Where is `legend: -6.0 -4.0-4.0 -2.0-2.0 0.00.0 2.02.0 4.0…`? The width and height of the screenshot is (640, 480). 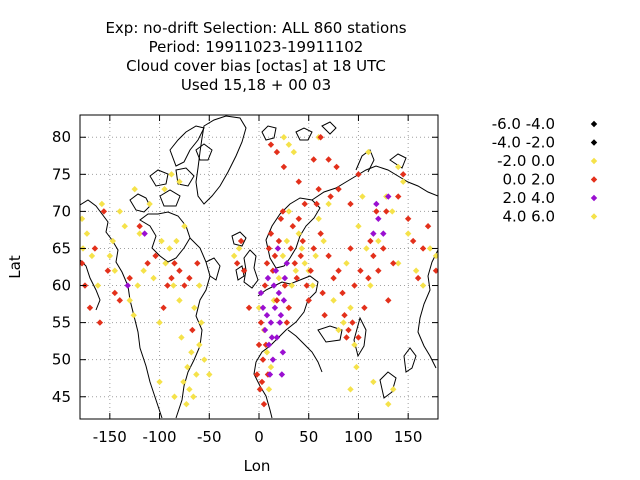 legend: -6.0 -4.0-4.0 -2.0-2.0 0.00.0 2.02.0 4.0… is located at coordinates (545, 170).